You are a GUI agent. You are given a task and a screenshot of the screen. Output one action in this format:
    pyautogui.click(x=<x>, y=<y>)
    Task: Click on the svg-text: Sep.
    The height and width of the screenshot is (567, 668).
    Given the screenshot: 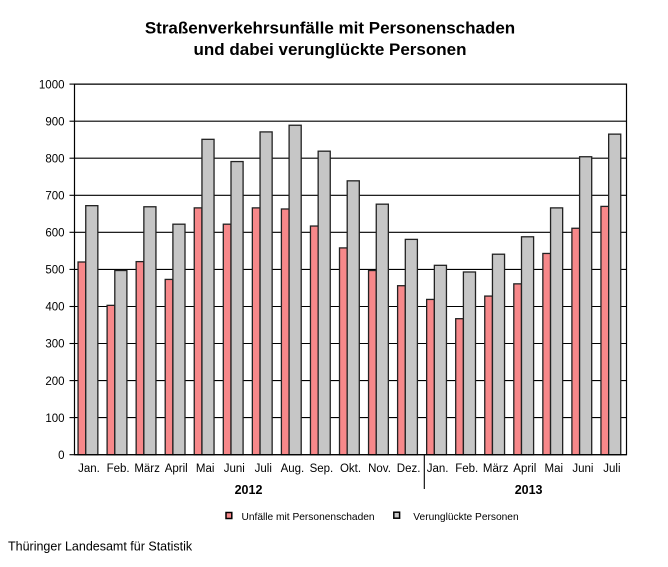 What is the action you would take?
    pyautogui.click(x=322, y=469)
    